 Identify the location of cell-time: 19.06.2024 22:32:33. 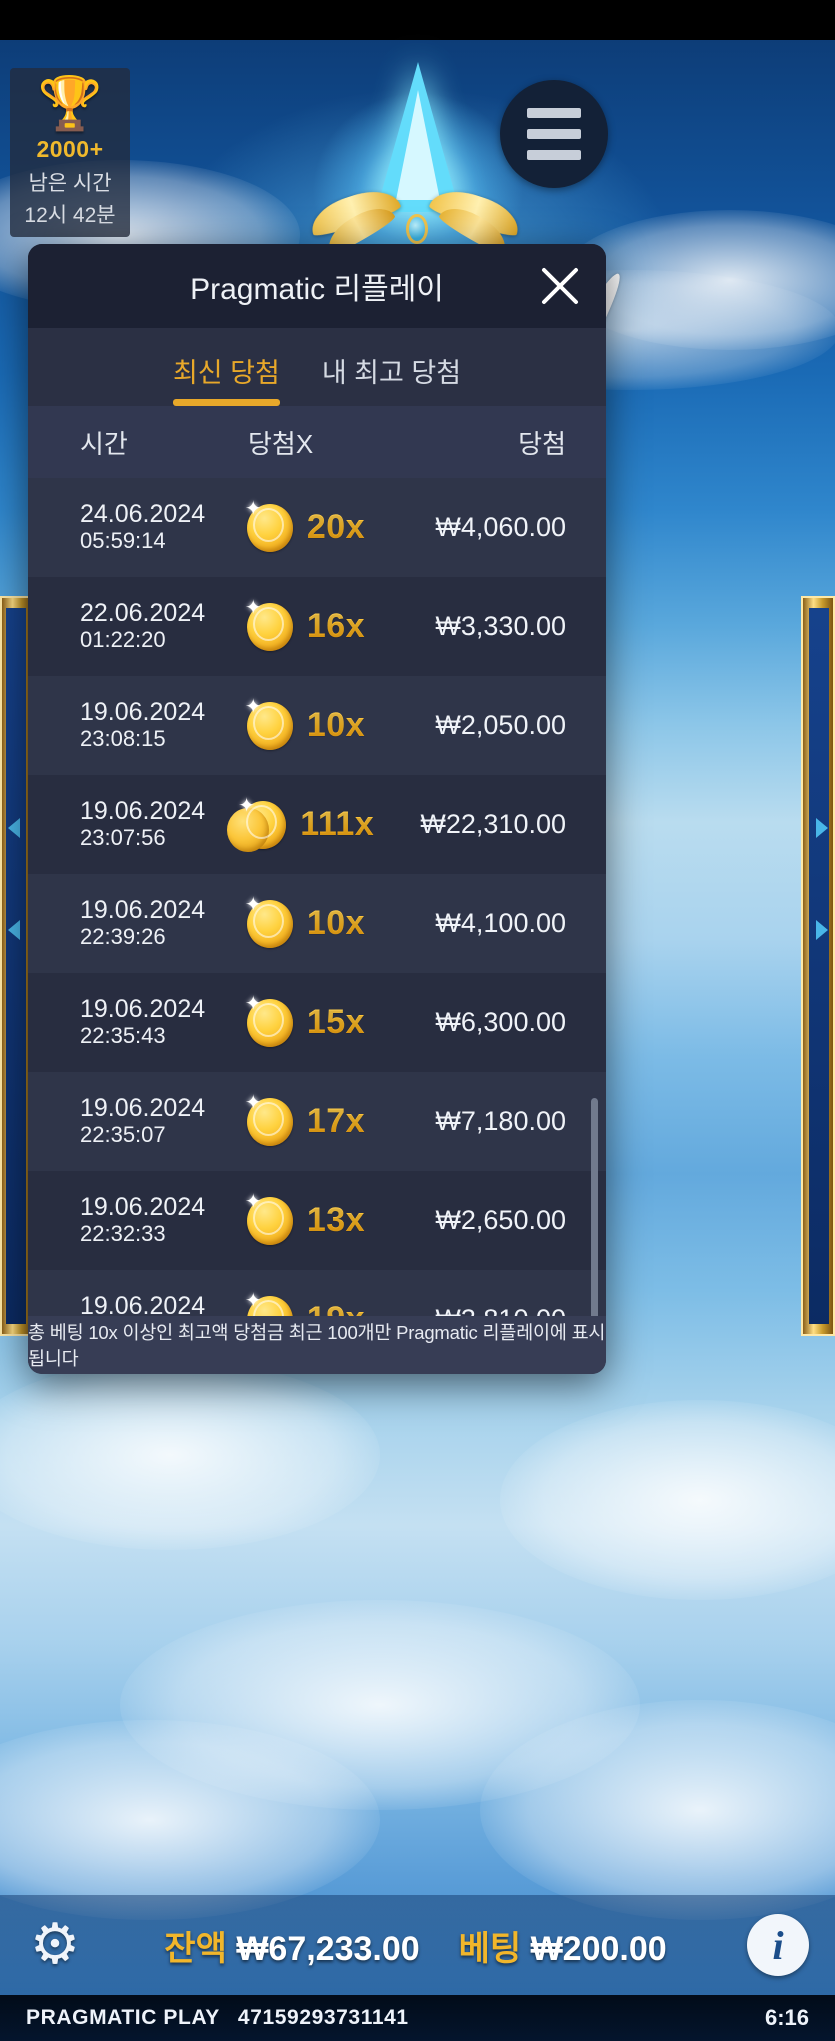
(127, 1220).